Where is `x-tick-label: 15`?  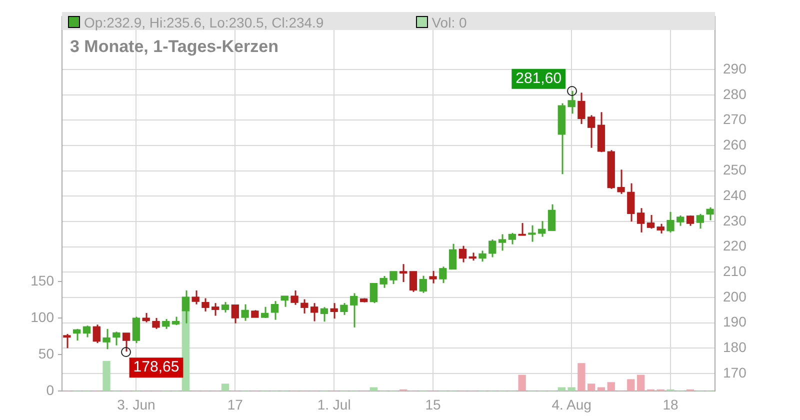 x-tick-label: 15 is located at coordinates (433, 404).